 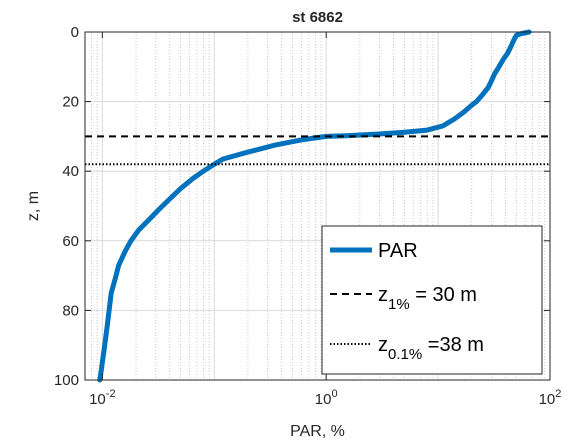 What do you see at coordinates (427, 298) in the screenshot?
I see `legend-label-z1: z1% = 30 m` at bounding box center [427, 298].